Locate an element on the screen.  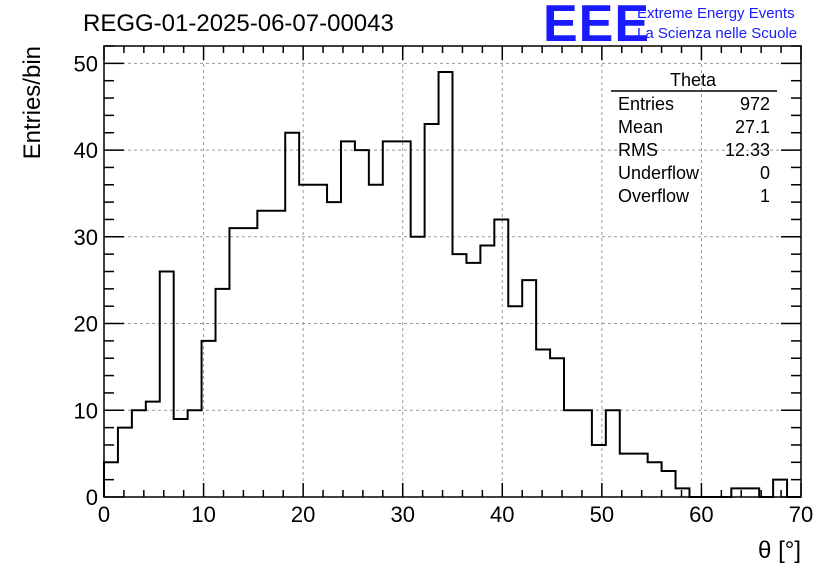
chart-title: REGG-01-2025-06-07-00043 is located at coordinates (238, 23).